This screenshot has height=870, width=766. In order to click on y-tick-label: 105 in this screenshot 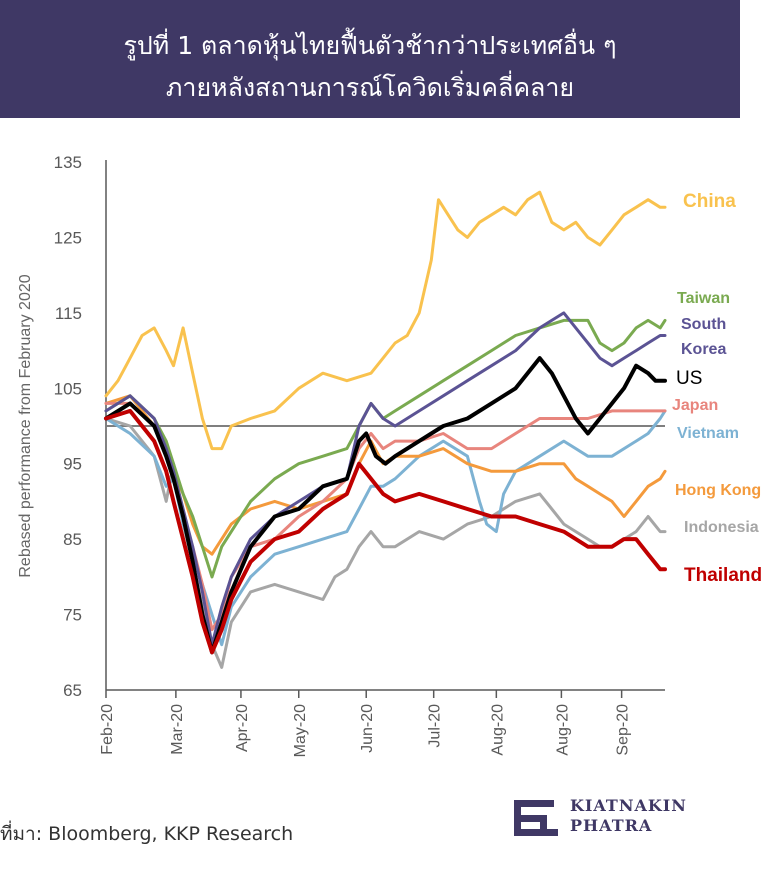, I will do `click(68, 388)`.